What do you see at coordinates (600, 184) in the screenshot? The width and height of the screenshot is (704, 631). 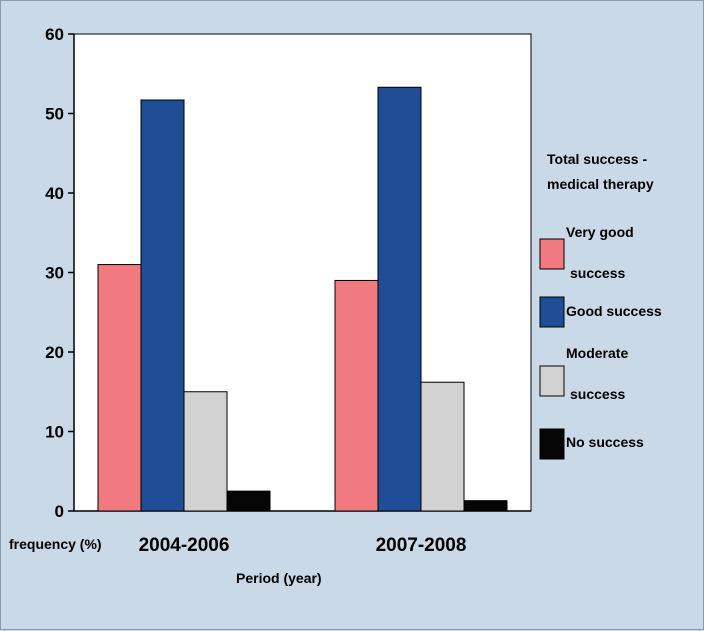 I see `legend-title: medical therapy` at bounding box center [600, 184].